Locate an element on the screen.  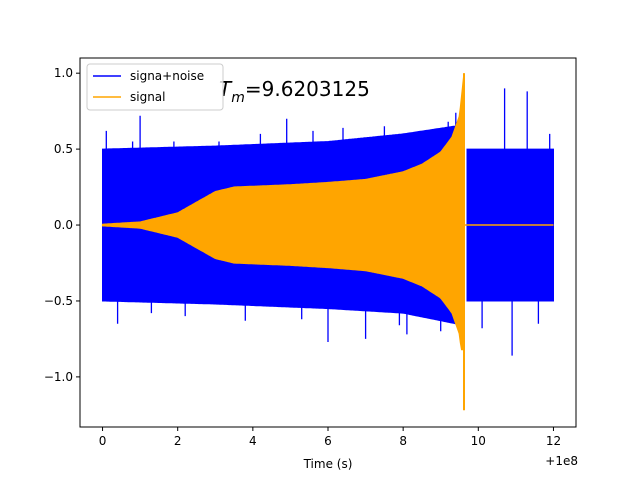
x-tick-label: 8 is located at coordinates (403, 441).